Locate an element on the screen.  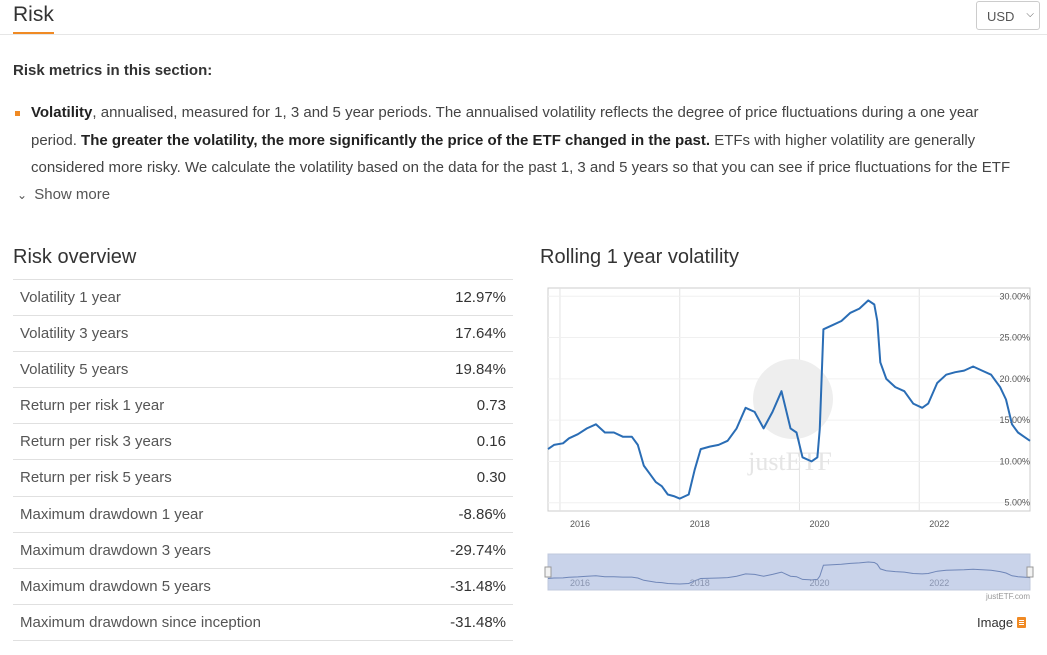
table-row: Volatility 1 year 12.97% is located at coordinates (263, 298).